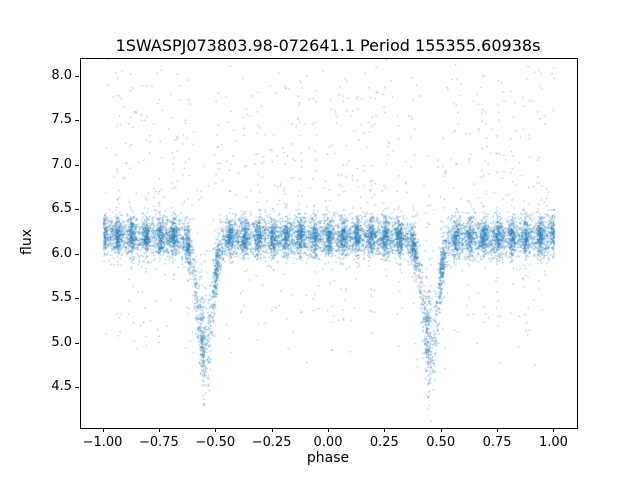  I want to click on x-tick-label: −0.50, so click(215, 442).